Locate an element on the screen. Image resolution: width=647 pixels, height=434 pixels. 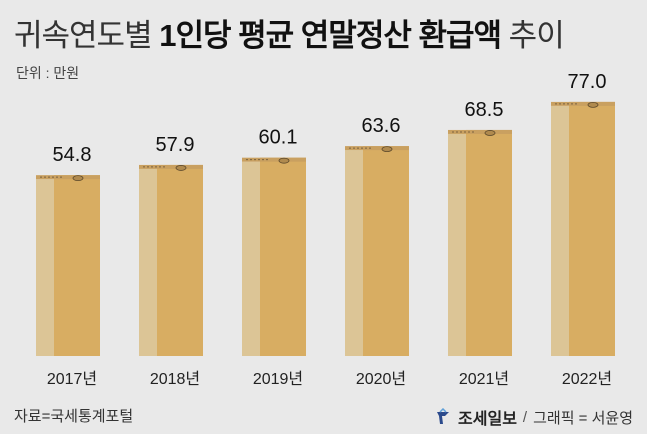
bar-top-2018년 is located at coordinates (171, 166).